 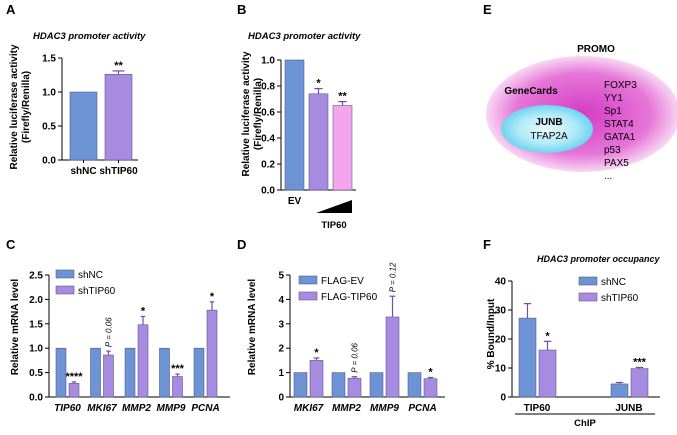 What do you see at coordinates (281, 300) in the screenshot?
I see `y-tick-label: 4` at bounding box center [281, 300].